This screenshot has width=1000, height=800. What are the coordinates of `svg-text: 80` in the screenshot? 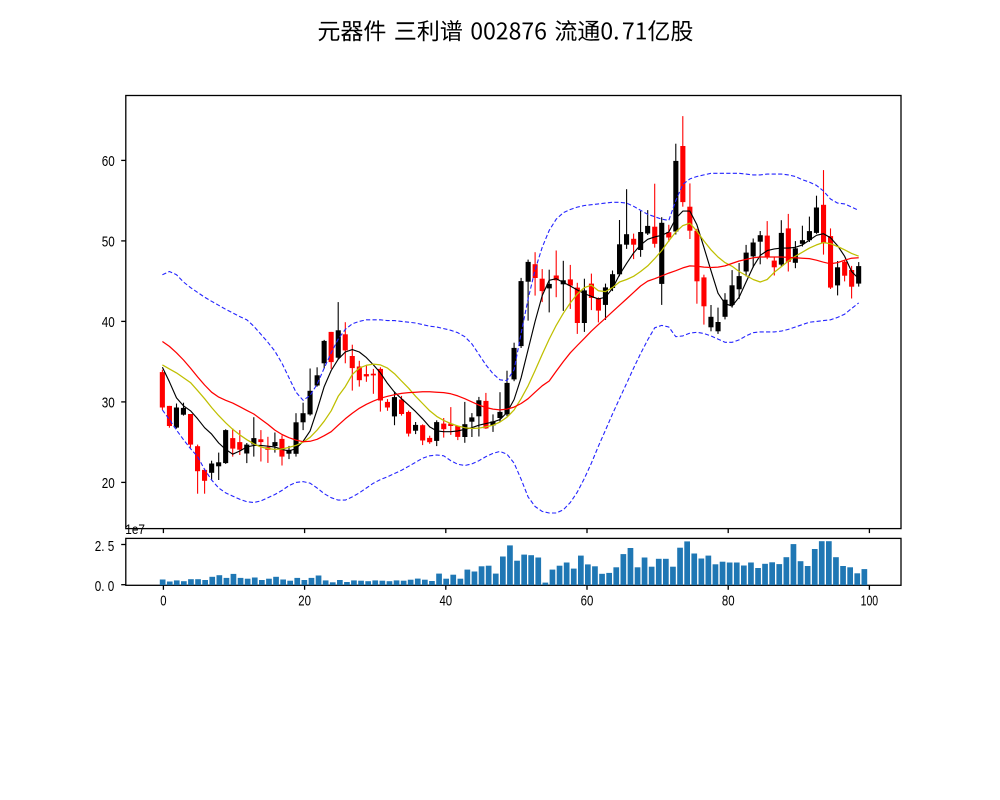 It's located at (728, 601).